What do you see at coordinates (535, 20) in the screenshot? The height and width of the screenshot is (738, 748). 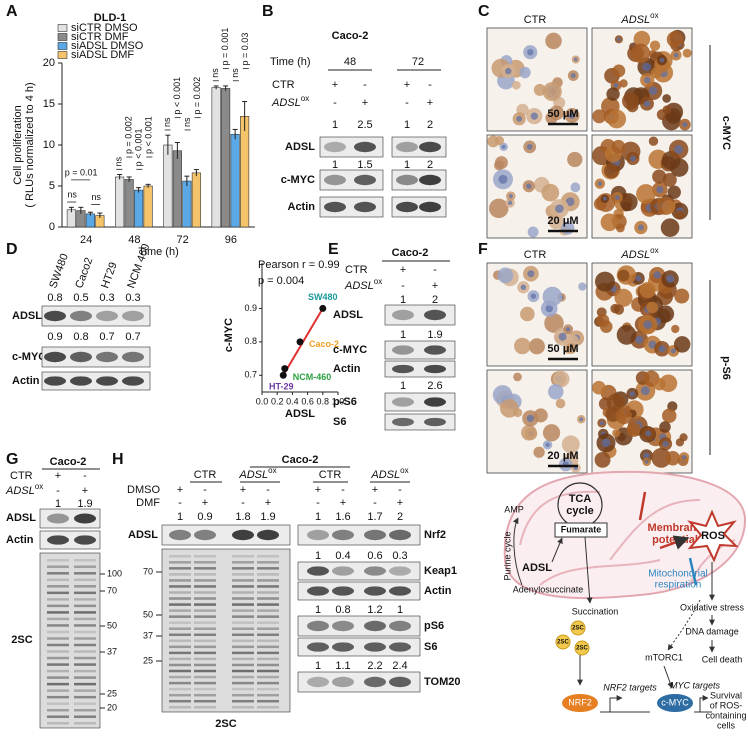 I see `column-label: CTR` at bounding box center [535, 20].